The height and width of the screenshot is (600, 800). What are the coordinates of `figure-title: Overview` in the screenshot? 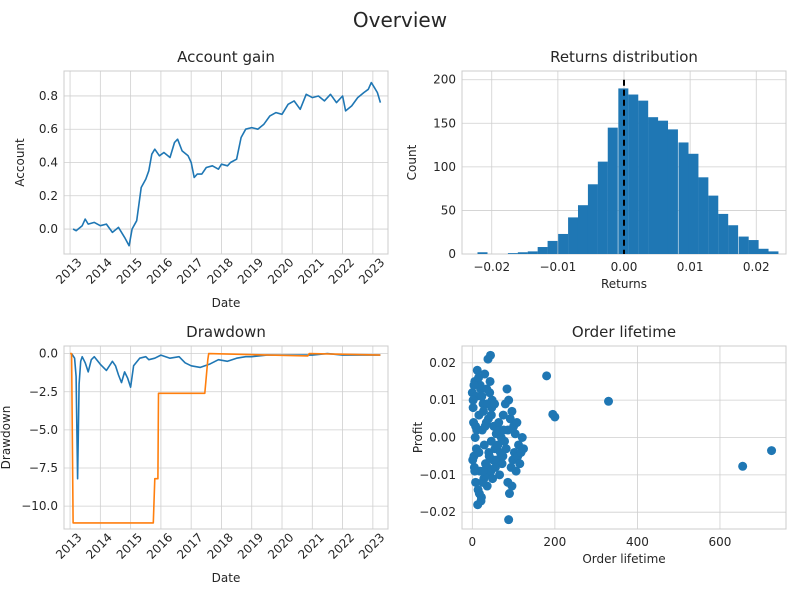 It's located at (400, 20).